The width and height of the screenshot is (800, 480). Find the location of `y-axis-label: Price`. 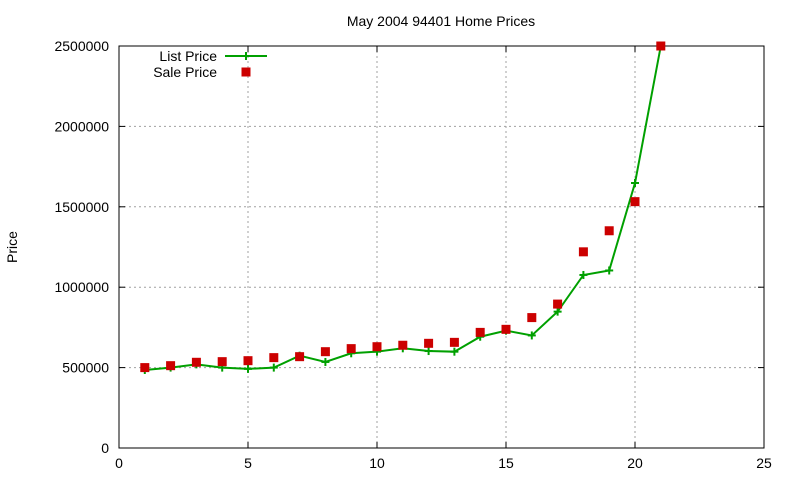

y-axis-label: Price is located at coordinates (12, 247).